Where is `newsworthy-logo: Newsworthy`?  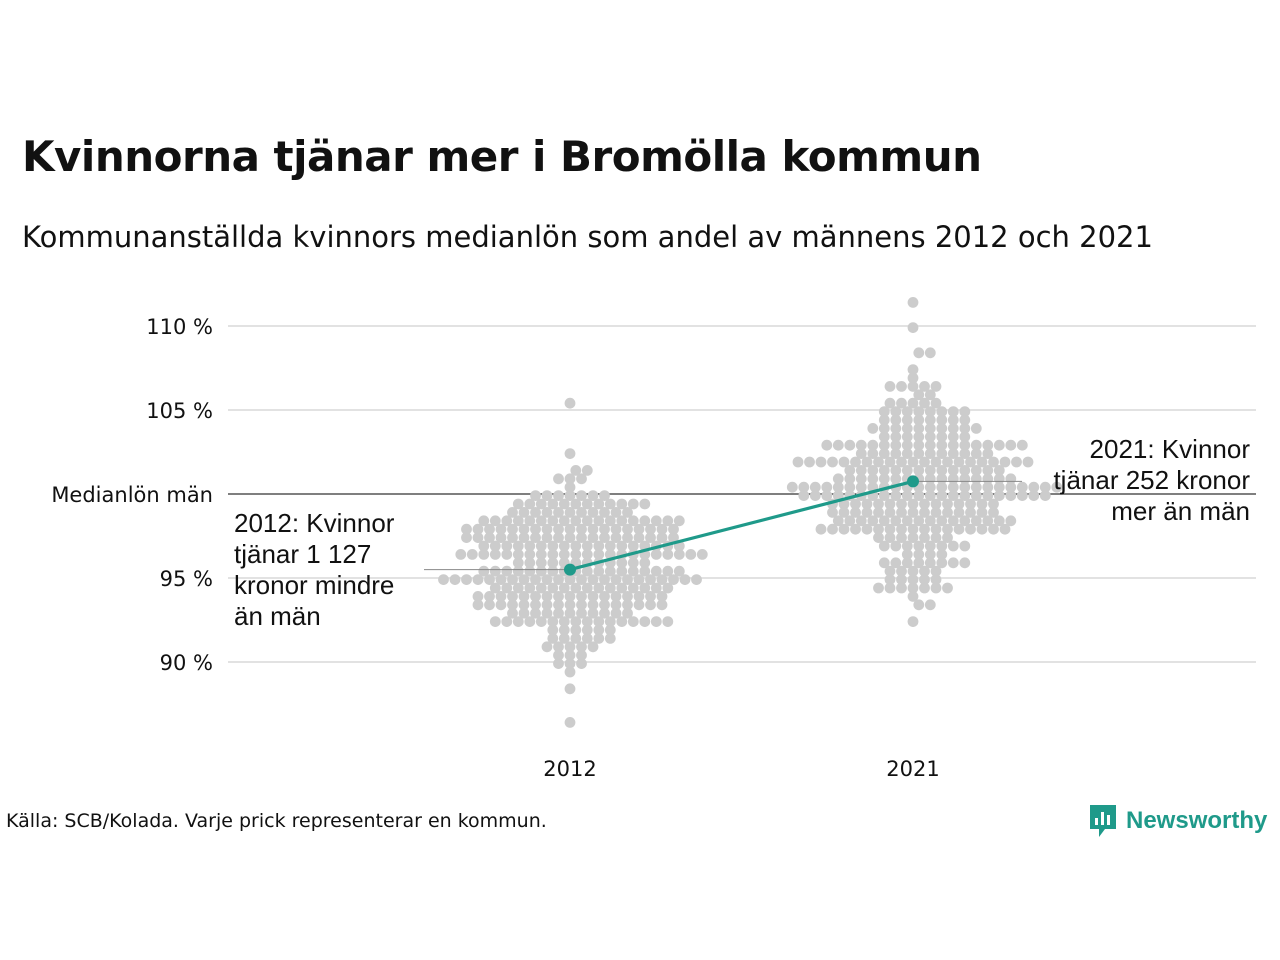
newsworthy-logo: Newsworthy is located at coordinates (1177, 821).